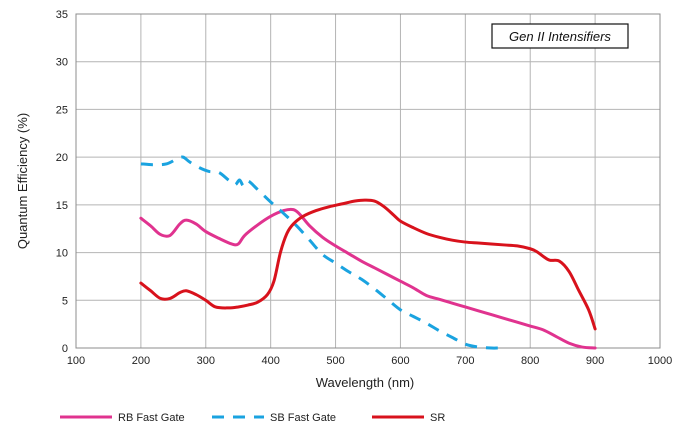 This screenshot has width=690, height=428. What do you see at coordinates (76, 361) in the screenshot?
I see `x-tick-label: 100` at bounding box center [76, 361].